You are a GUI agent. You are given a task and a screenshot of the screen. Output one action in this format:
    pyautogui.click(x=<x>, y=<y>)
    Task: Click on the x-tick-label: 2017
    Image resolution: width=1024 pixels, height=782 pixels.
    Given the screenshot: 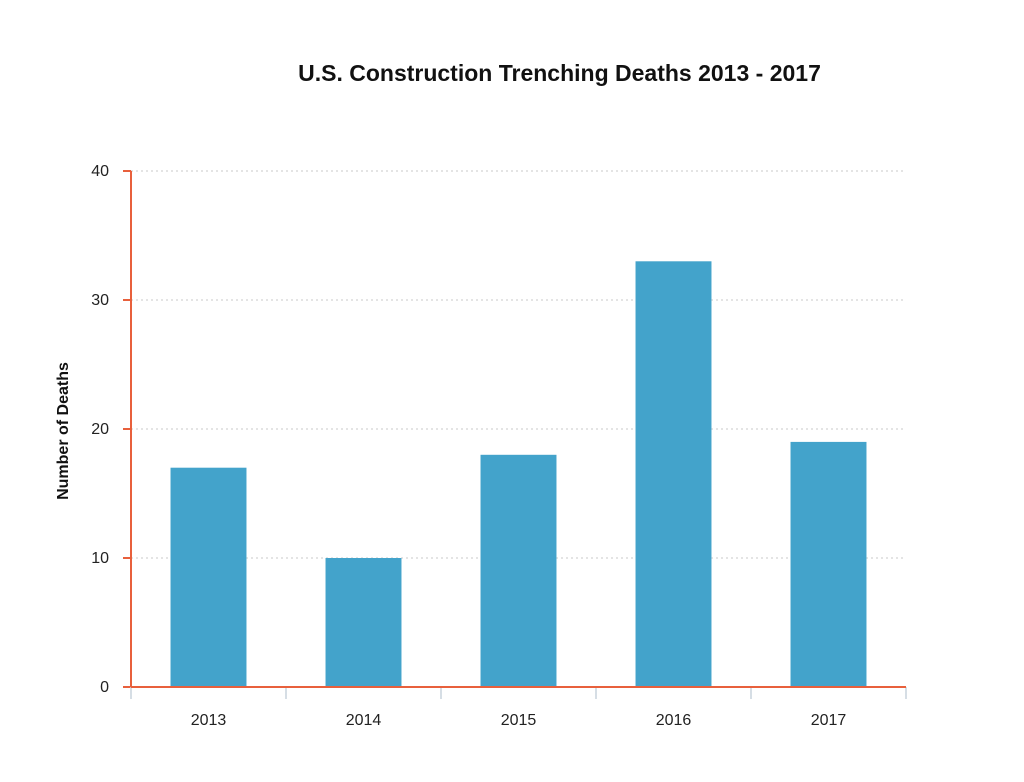 What is the action you would take?
    pyautogui.click(x=829, y=720)
    